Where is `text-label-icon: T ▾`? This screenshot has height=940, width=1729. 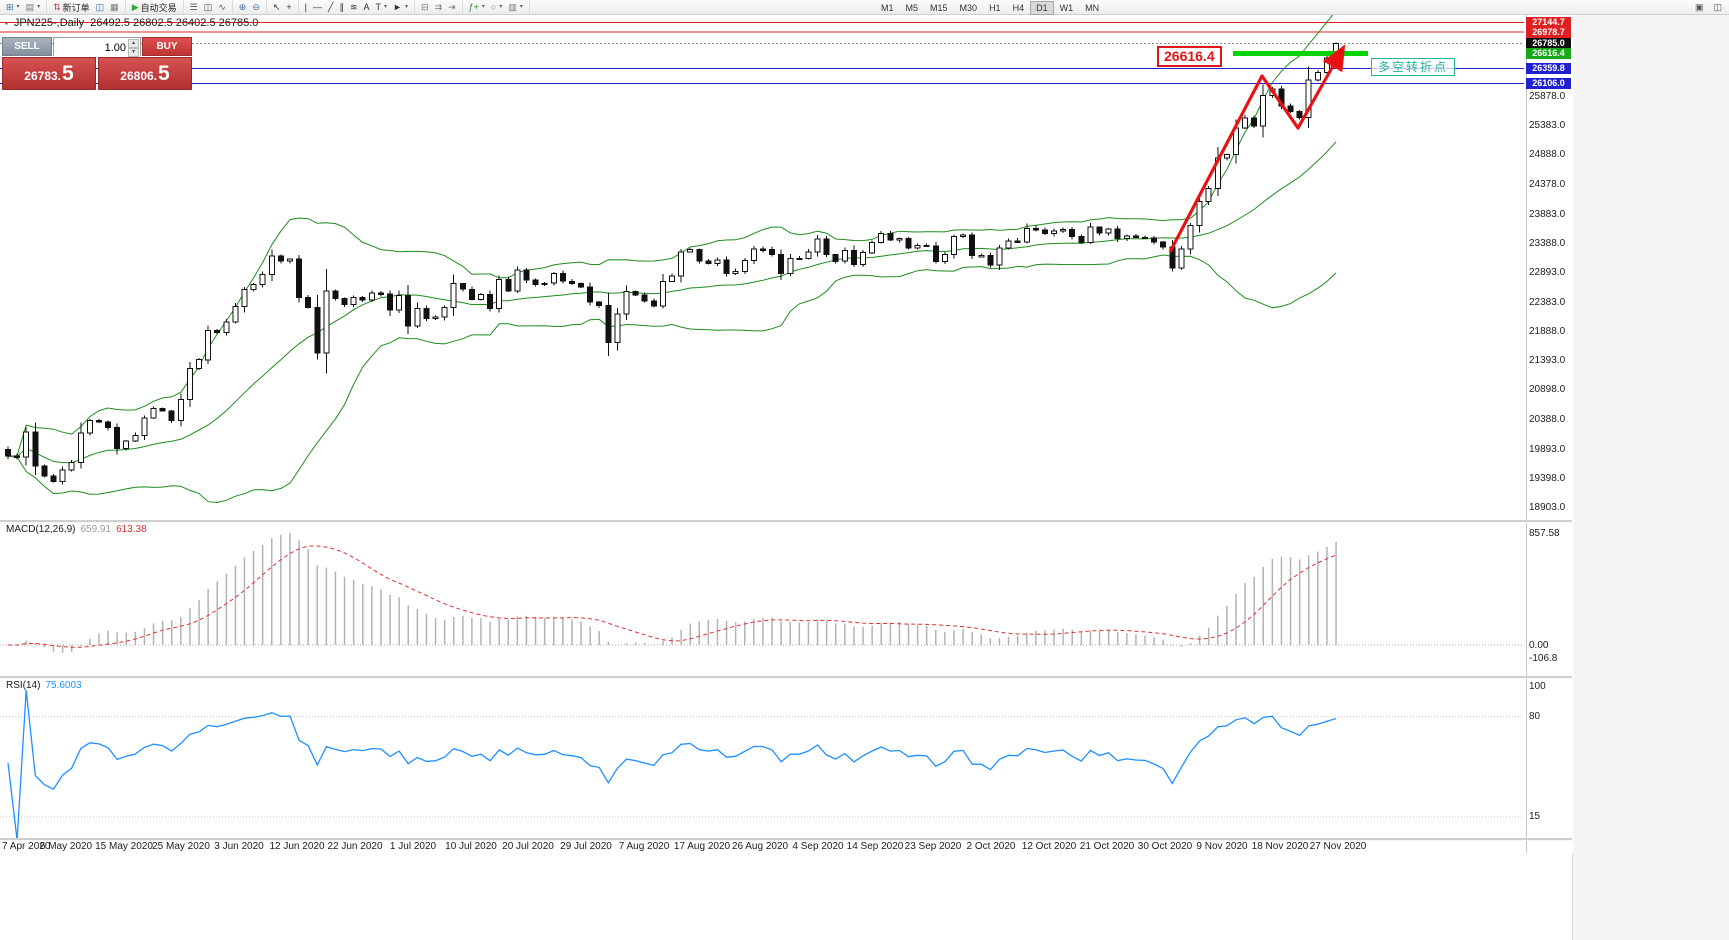 text-label-icon: T ▾ is located at coordinates (381, 7).